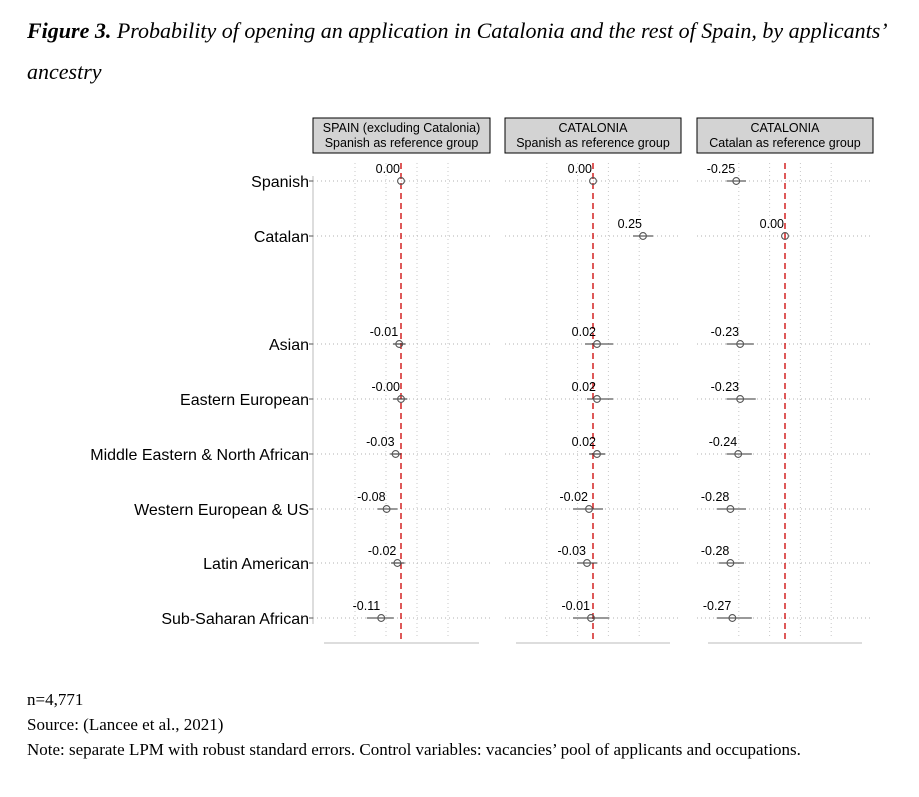 This screenshot has height=797, width=919. What do you see at coordinates (399, 344) in the screenshot?
I see `panel-1-point-asian` at bounding box center [399, 344].